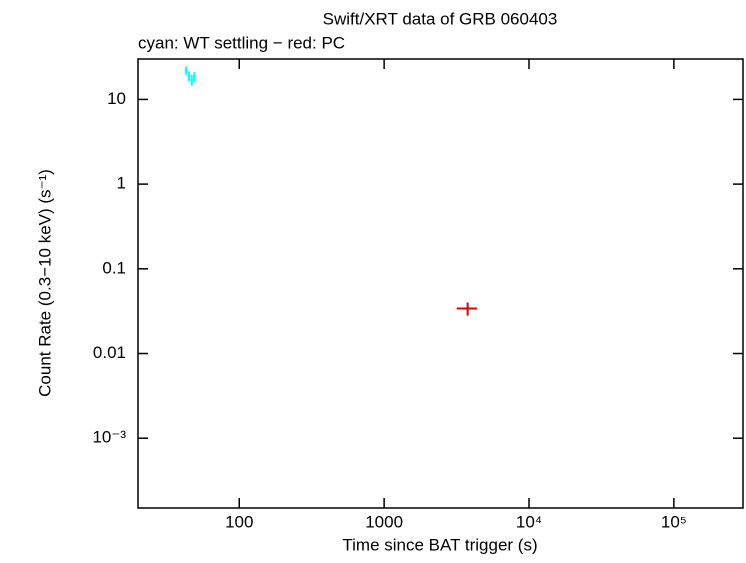  What do you see at coordinates (440, 18) in the screenshot?
I see `chart-title: Swift/XRT data of GRB 060403` at bounding box center [440, 18].